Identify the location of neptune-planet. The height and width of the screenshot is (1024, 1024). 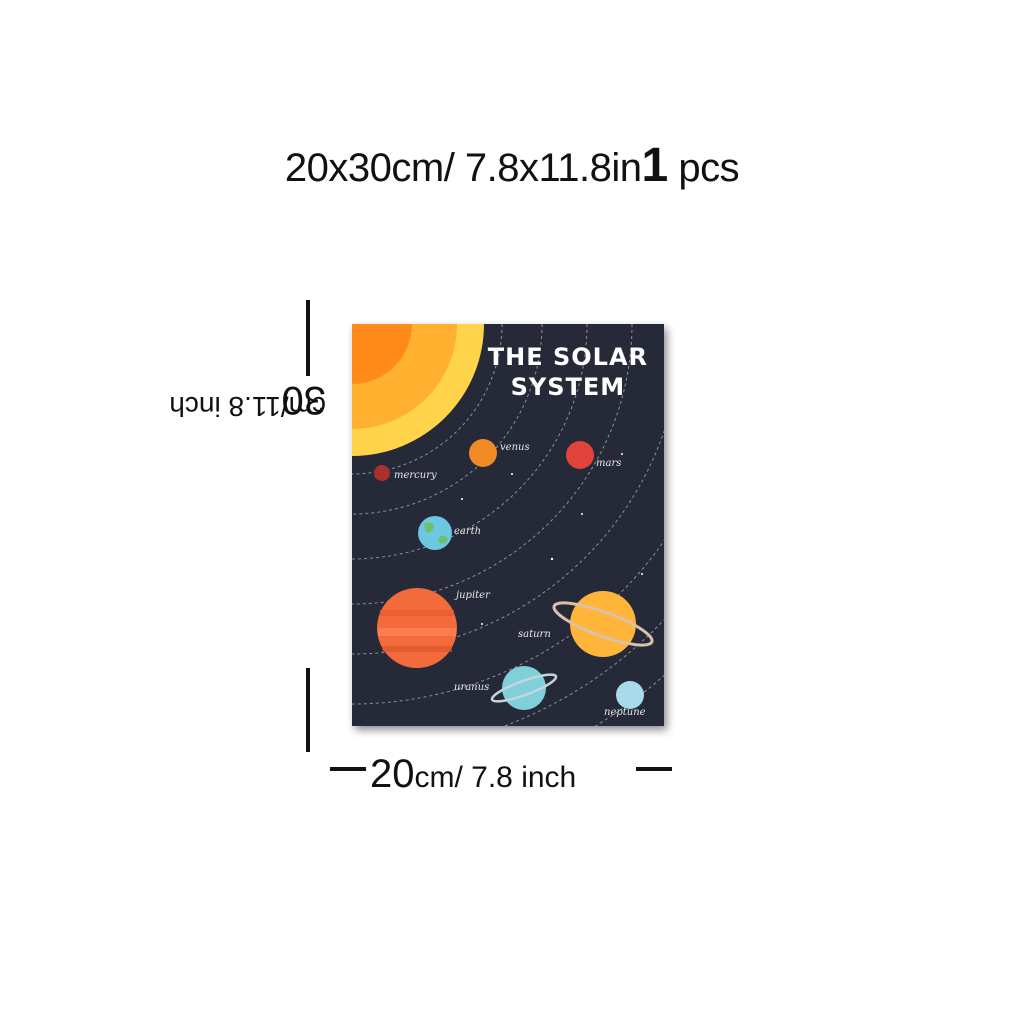
(630, 695).